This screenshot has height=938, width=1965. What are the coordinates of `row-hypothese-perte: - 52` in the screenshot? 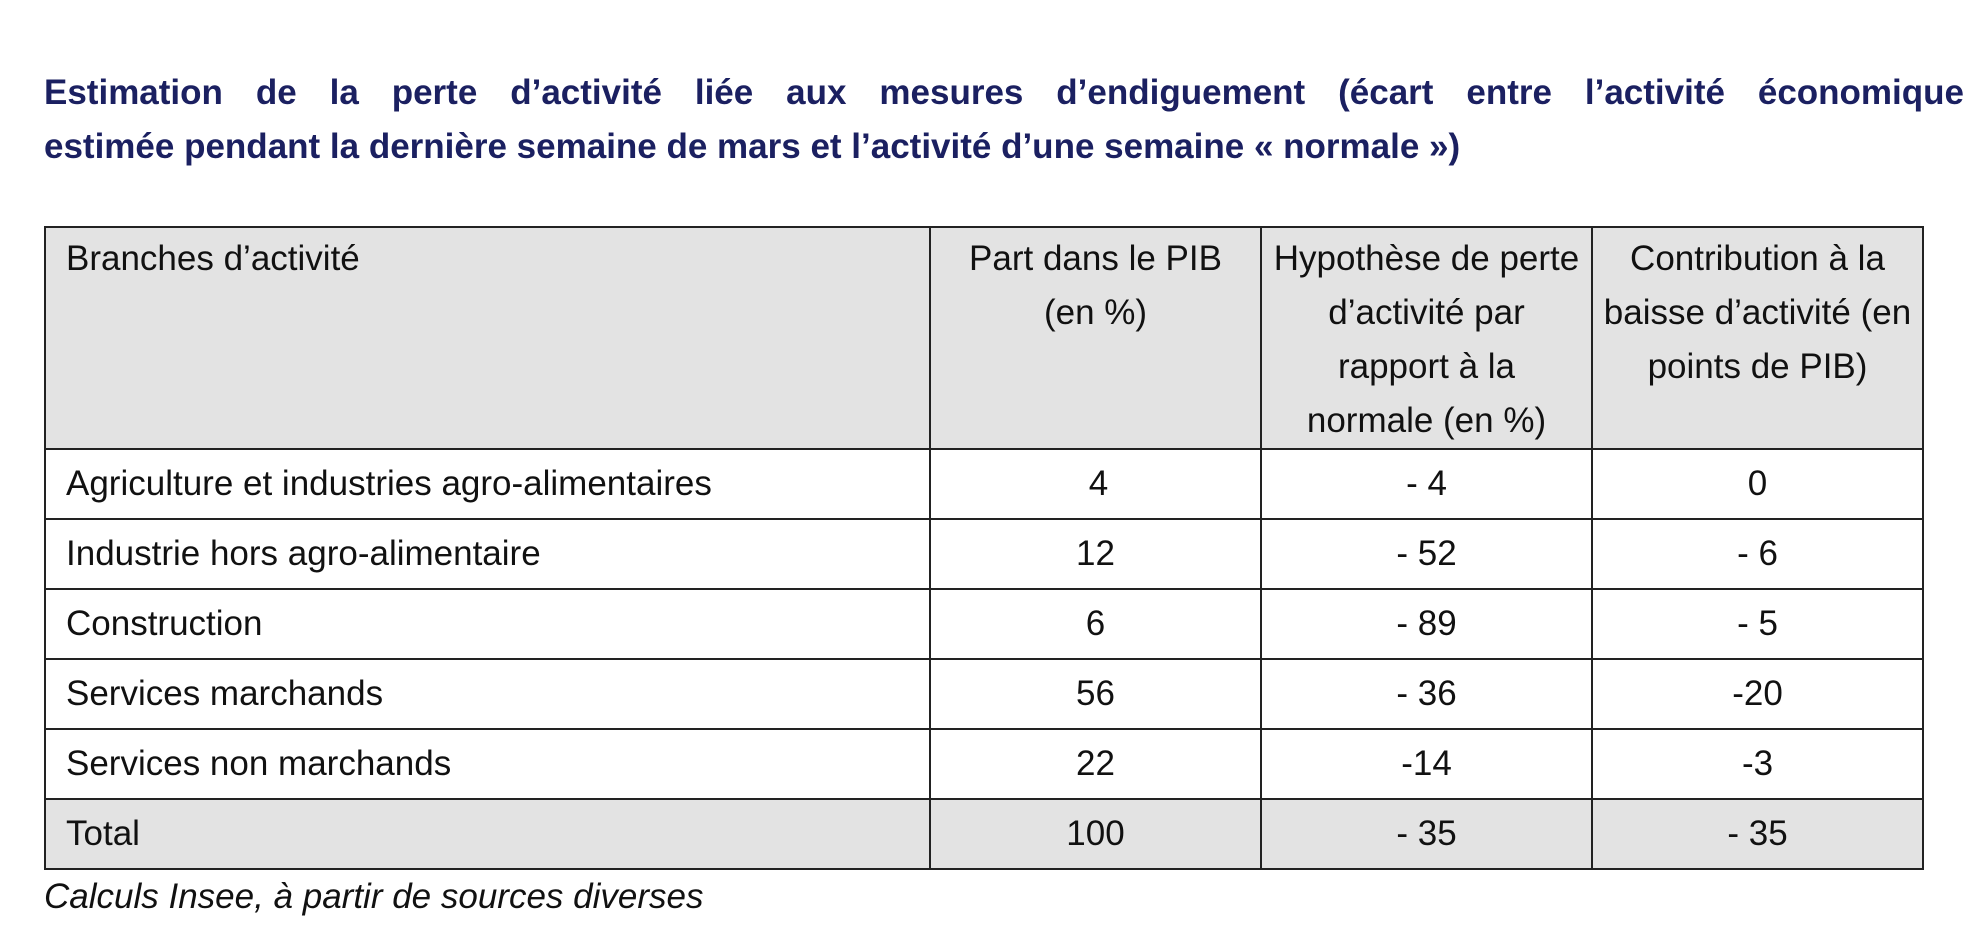 It's located at (1426, 554).